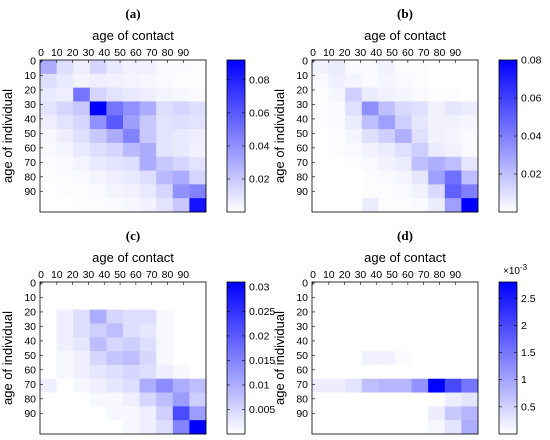 The width and height of the screenshot is (550, 440). Describe the element at coordinates (30, 298) in the screenshot. I see `y-tick-label: 10` at that location.